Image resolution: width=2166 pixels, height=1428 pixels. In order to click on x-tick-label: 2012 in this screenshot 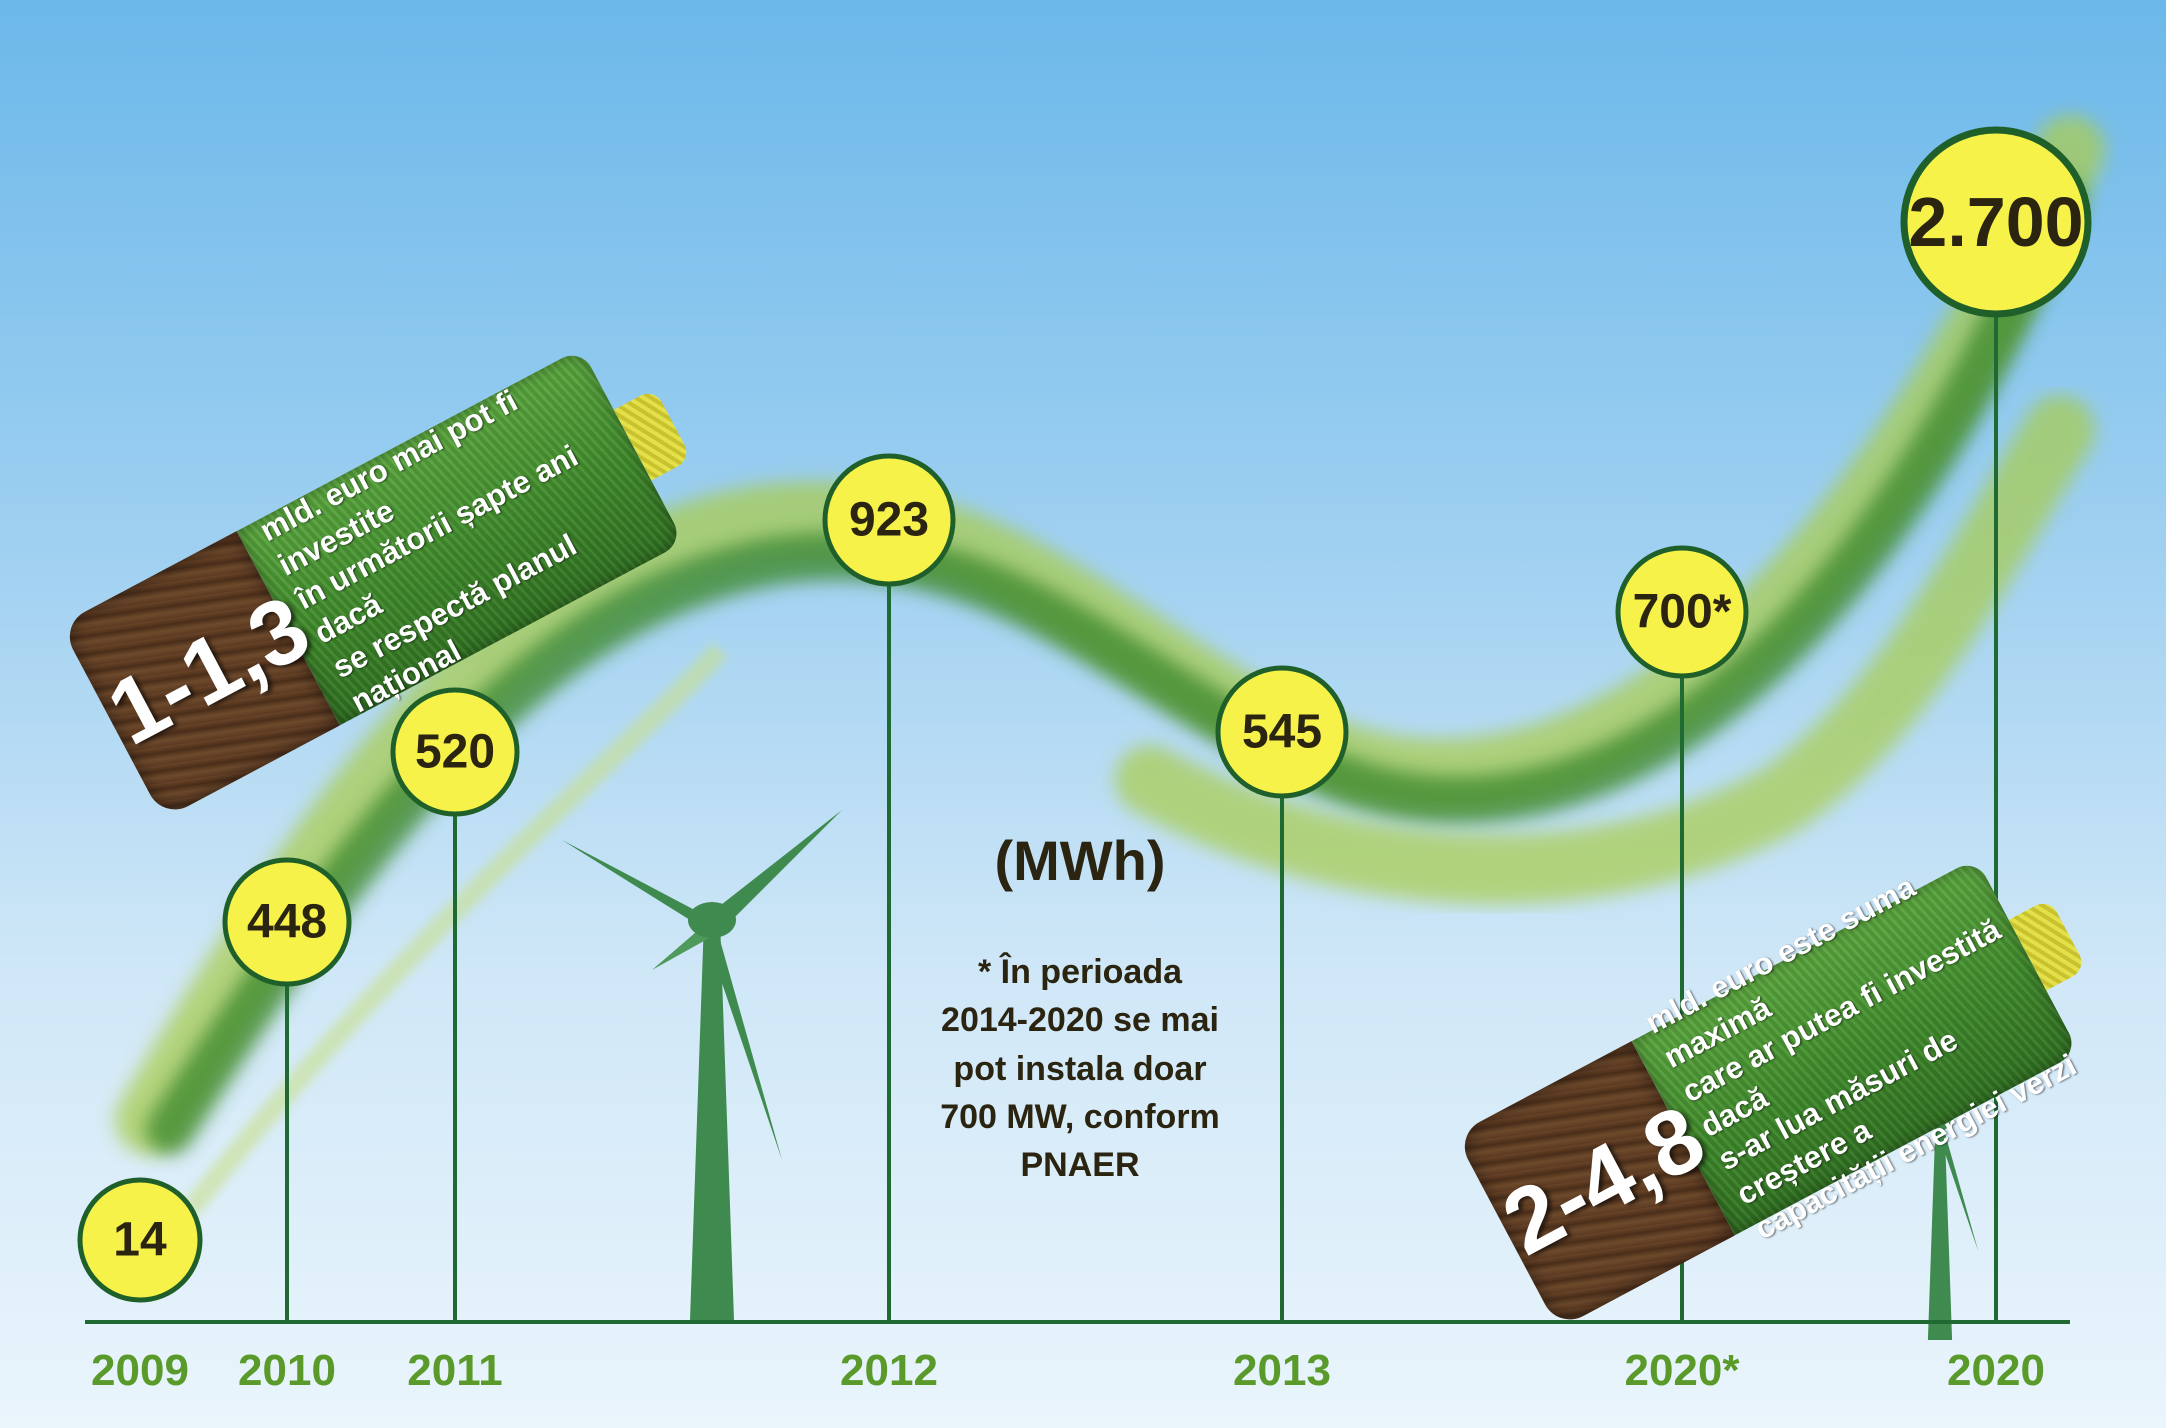, I will do `click(889, 1370)`.